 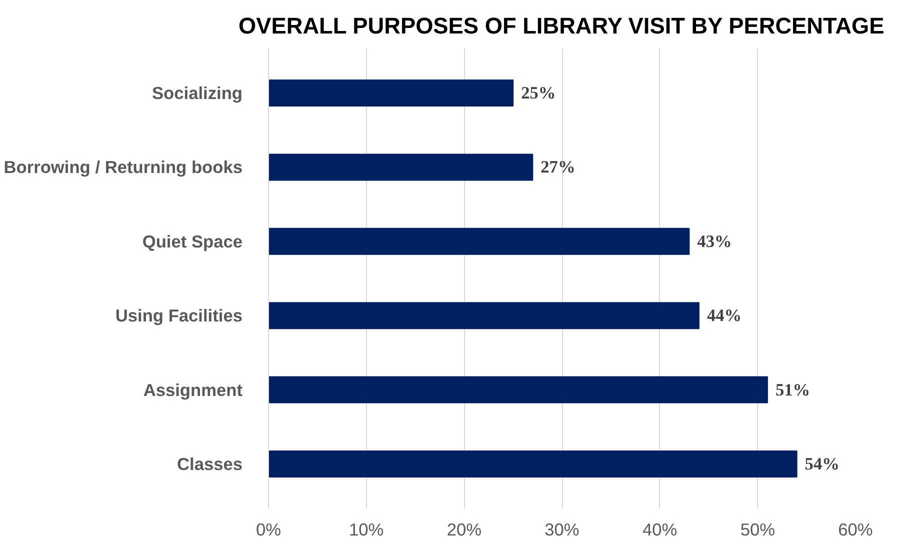 What do you see at coordinates (193, 390) in the screenshot?
I see `y-tick-label: Assignment` at bounding box center [193, 390].